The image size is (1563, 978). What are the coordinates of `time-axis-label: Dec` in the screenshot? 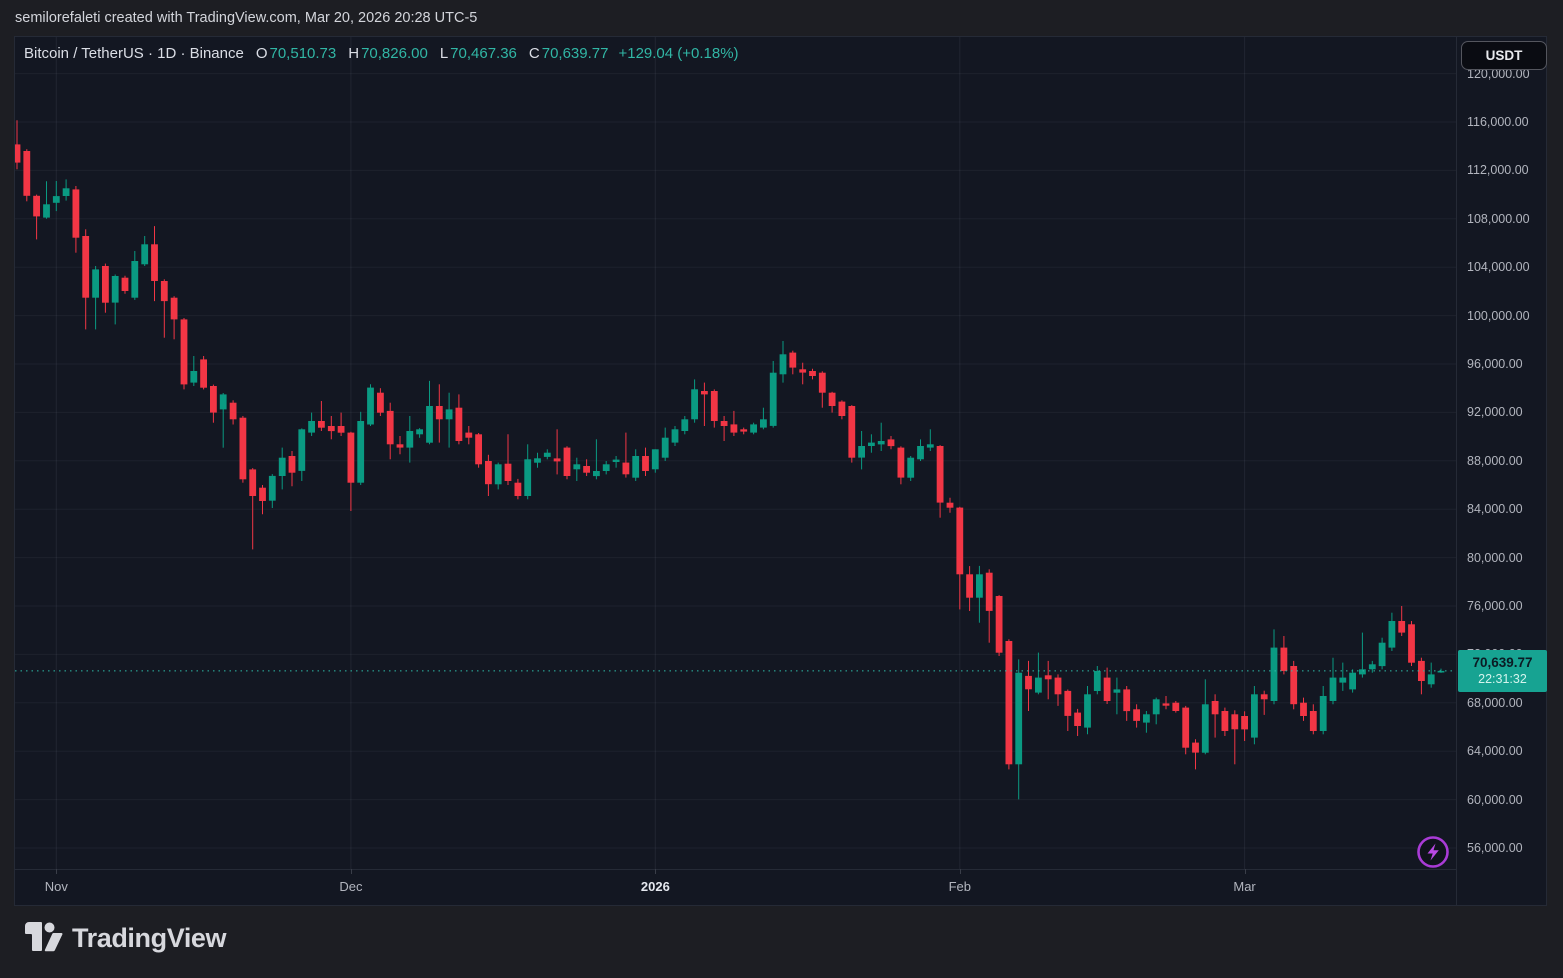 It's located at (351, 886).